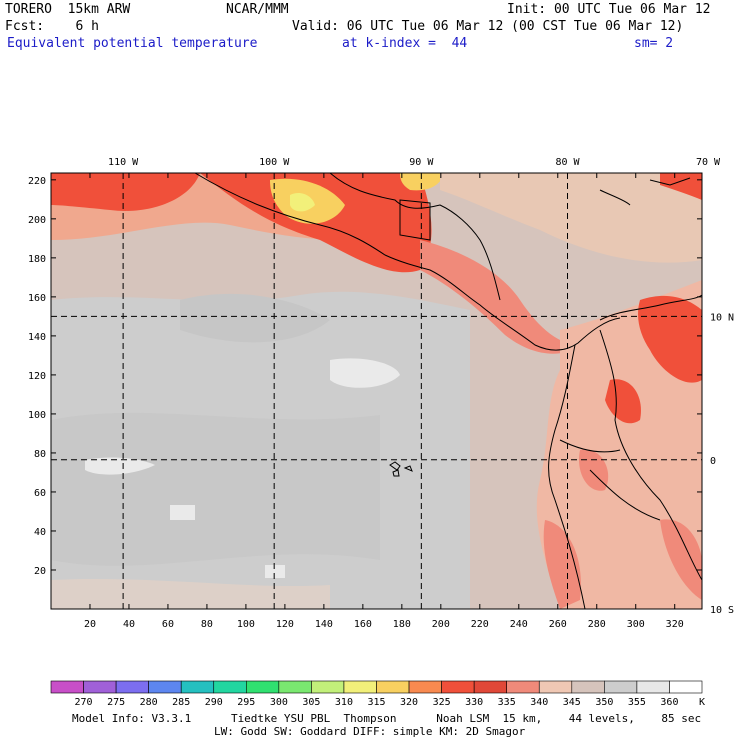  What do you see at coordinates (376, 702) in the screenshot?
I see `colorbar-label: 315` at bounding box center [376, 702].